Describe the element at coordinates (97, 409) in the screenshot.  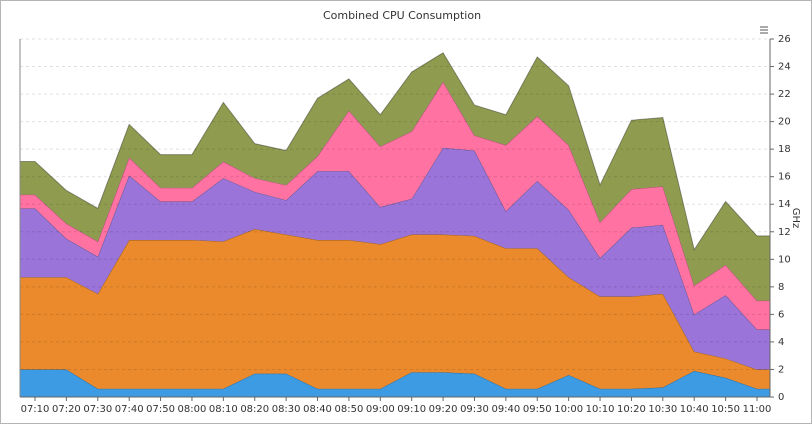
I see `x-tick-label: 07:30` at that location.